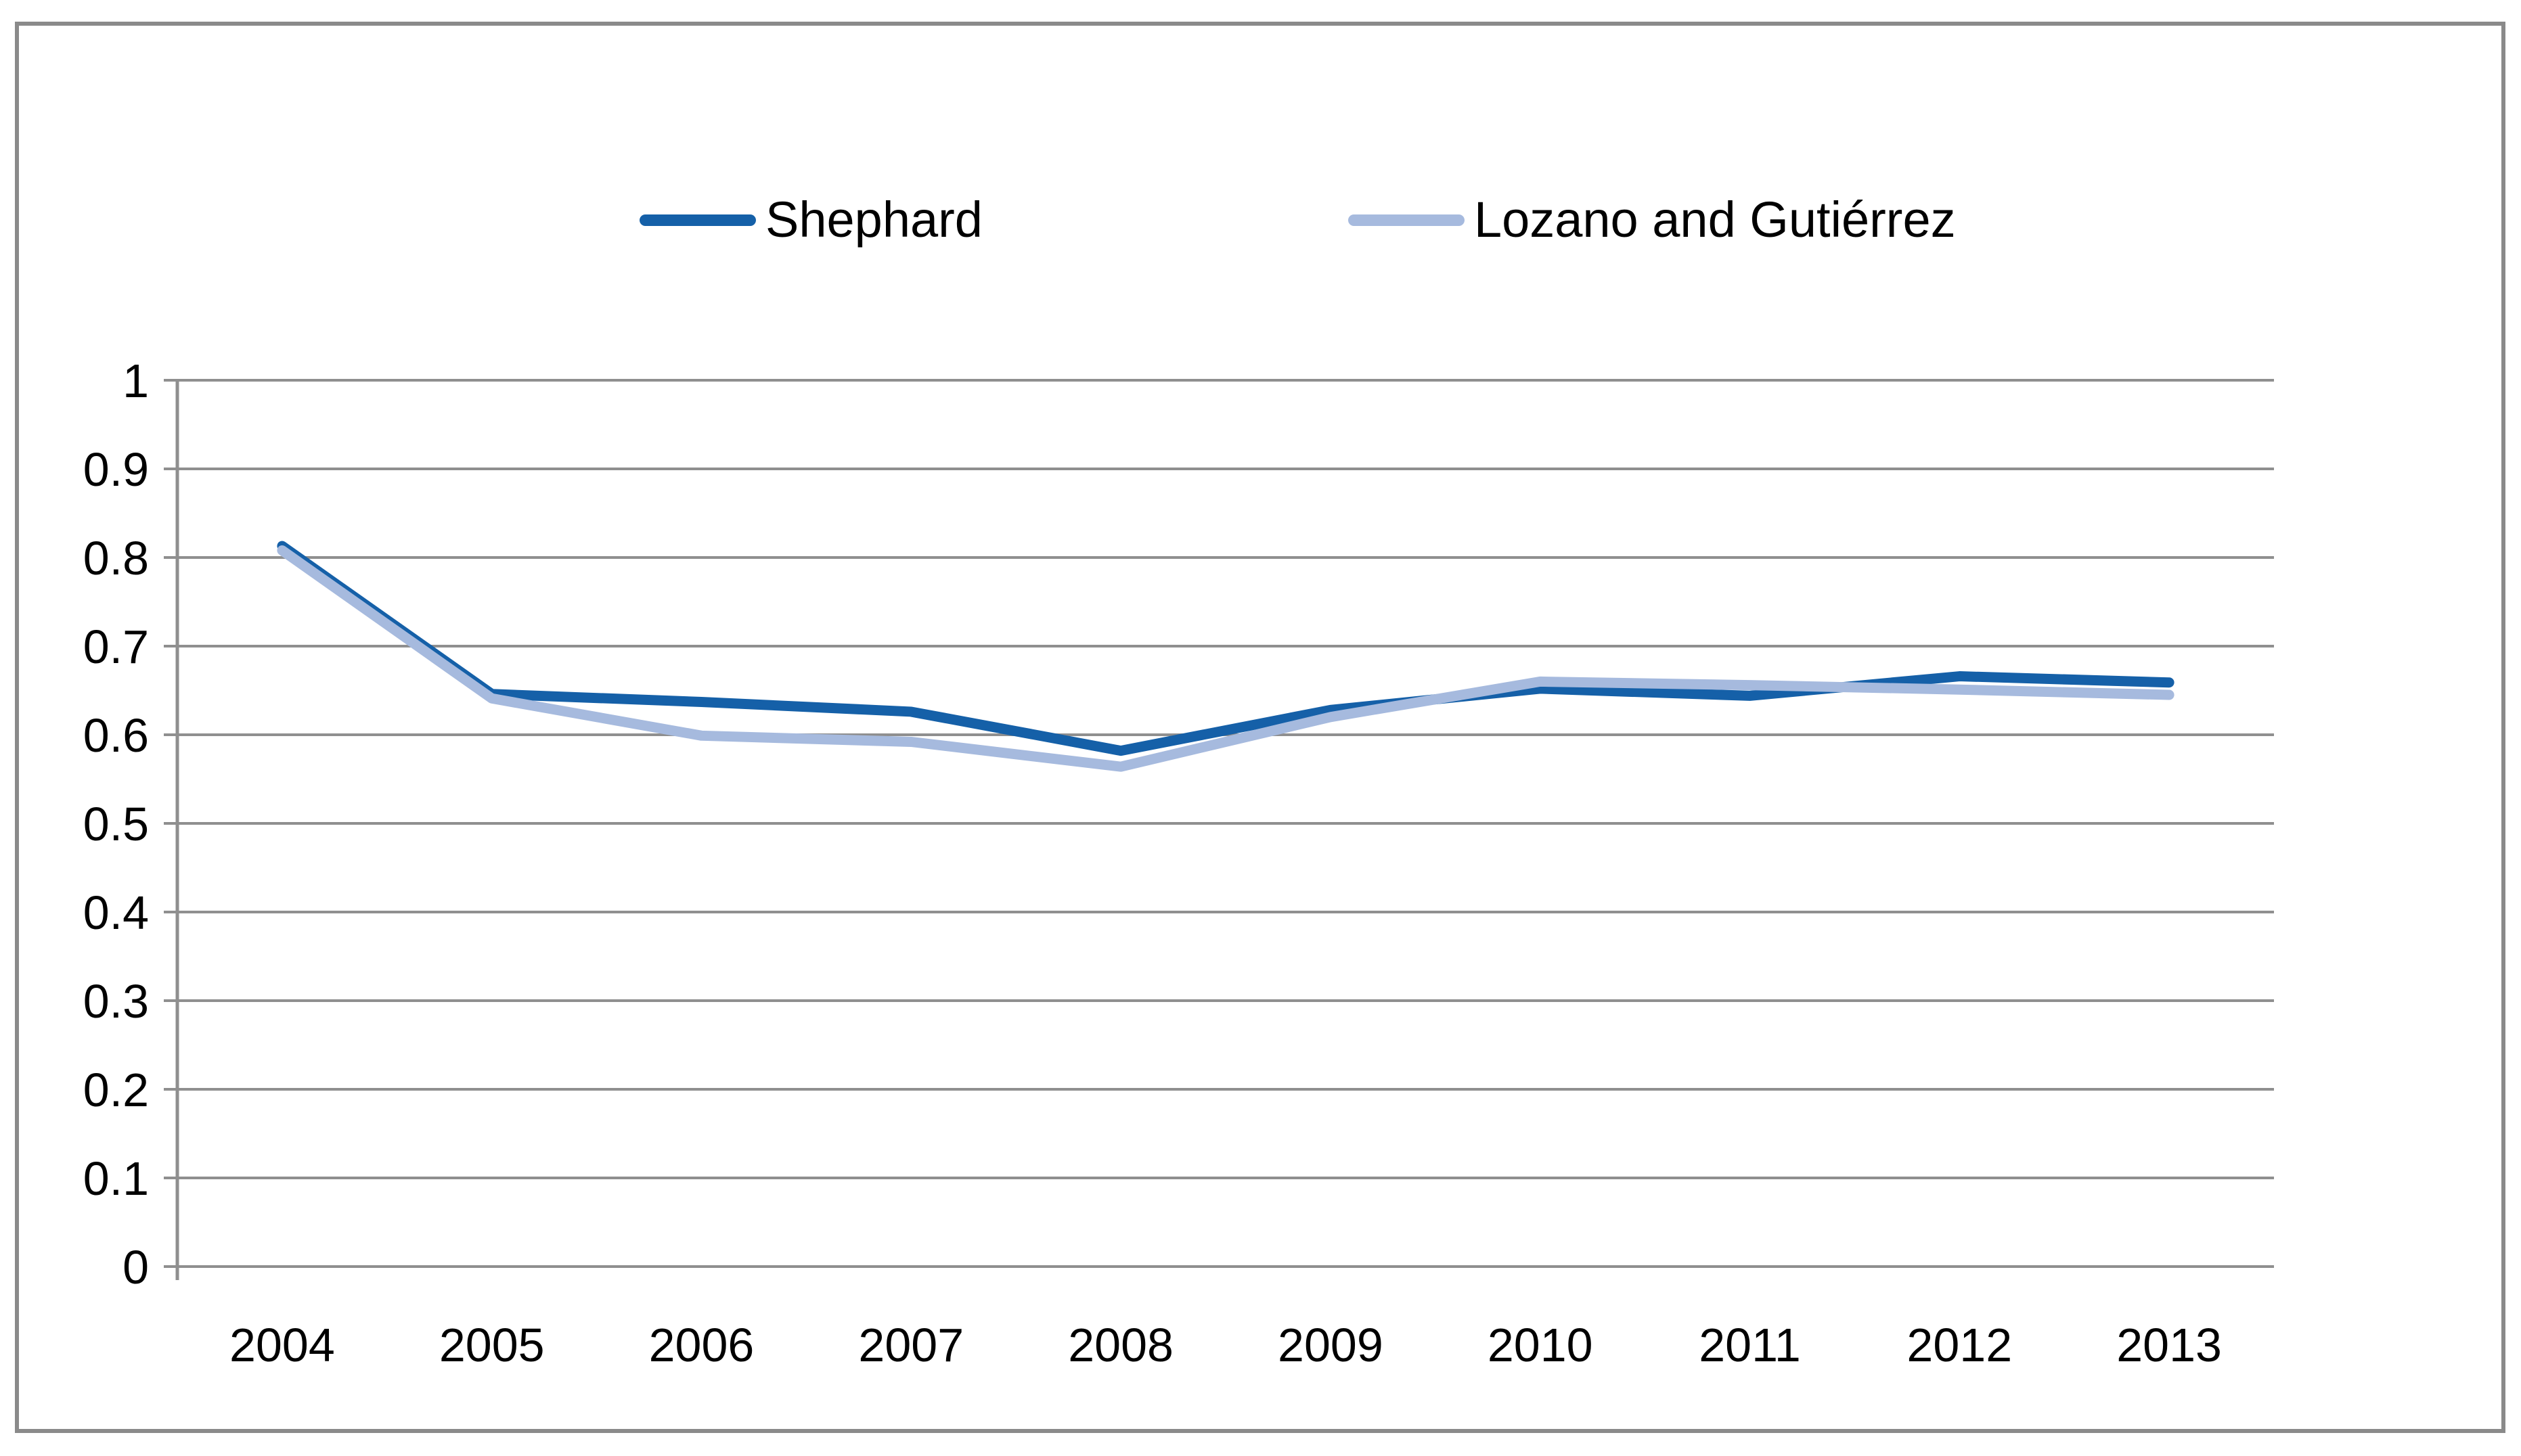 The width and height of the screenshot is (2521, 1456). What do you see at coordinates (1959, 1345) in the screenshot?
I see `x-axis-tick-label: 2012` at bounding box center [1959, 1345].